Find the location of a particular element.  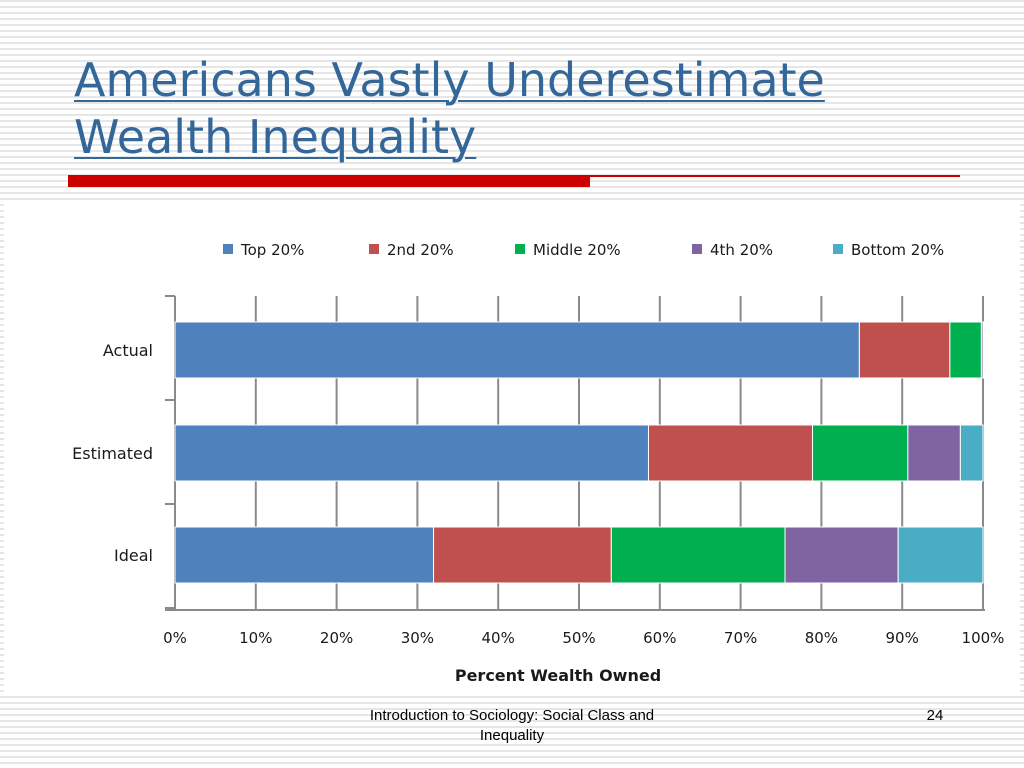

y-category-label: Estimated is located at coordinates (112, 453).